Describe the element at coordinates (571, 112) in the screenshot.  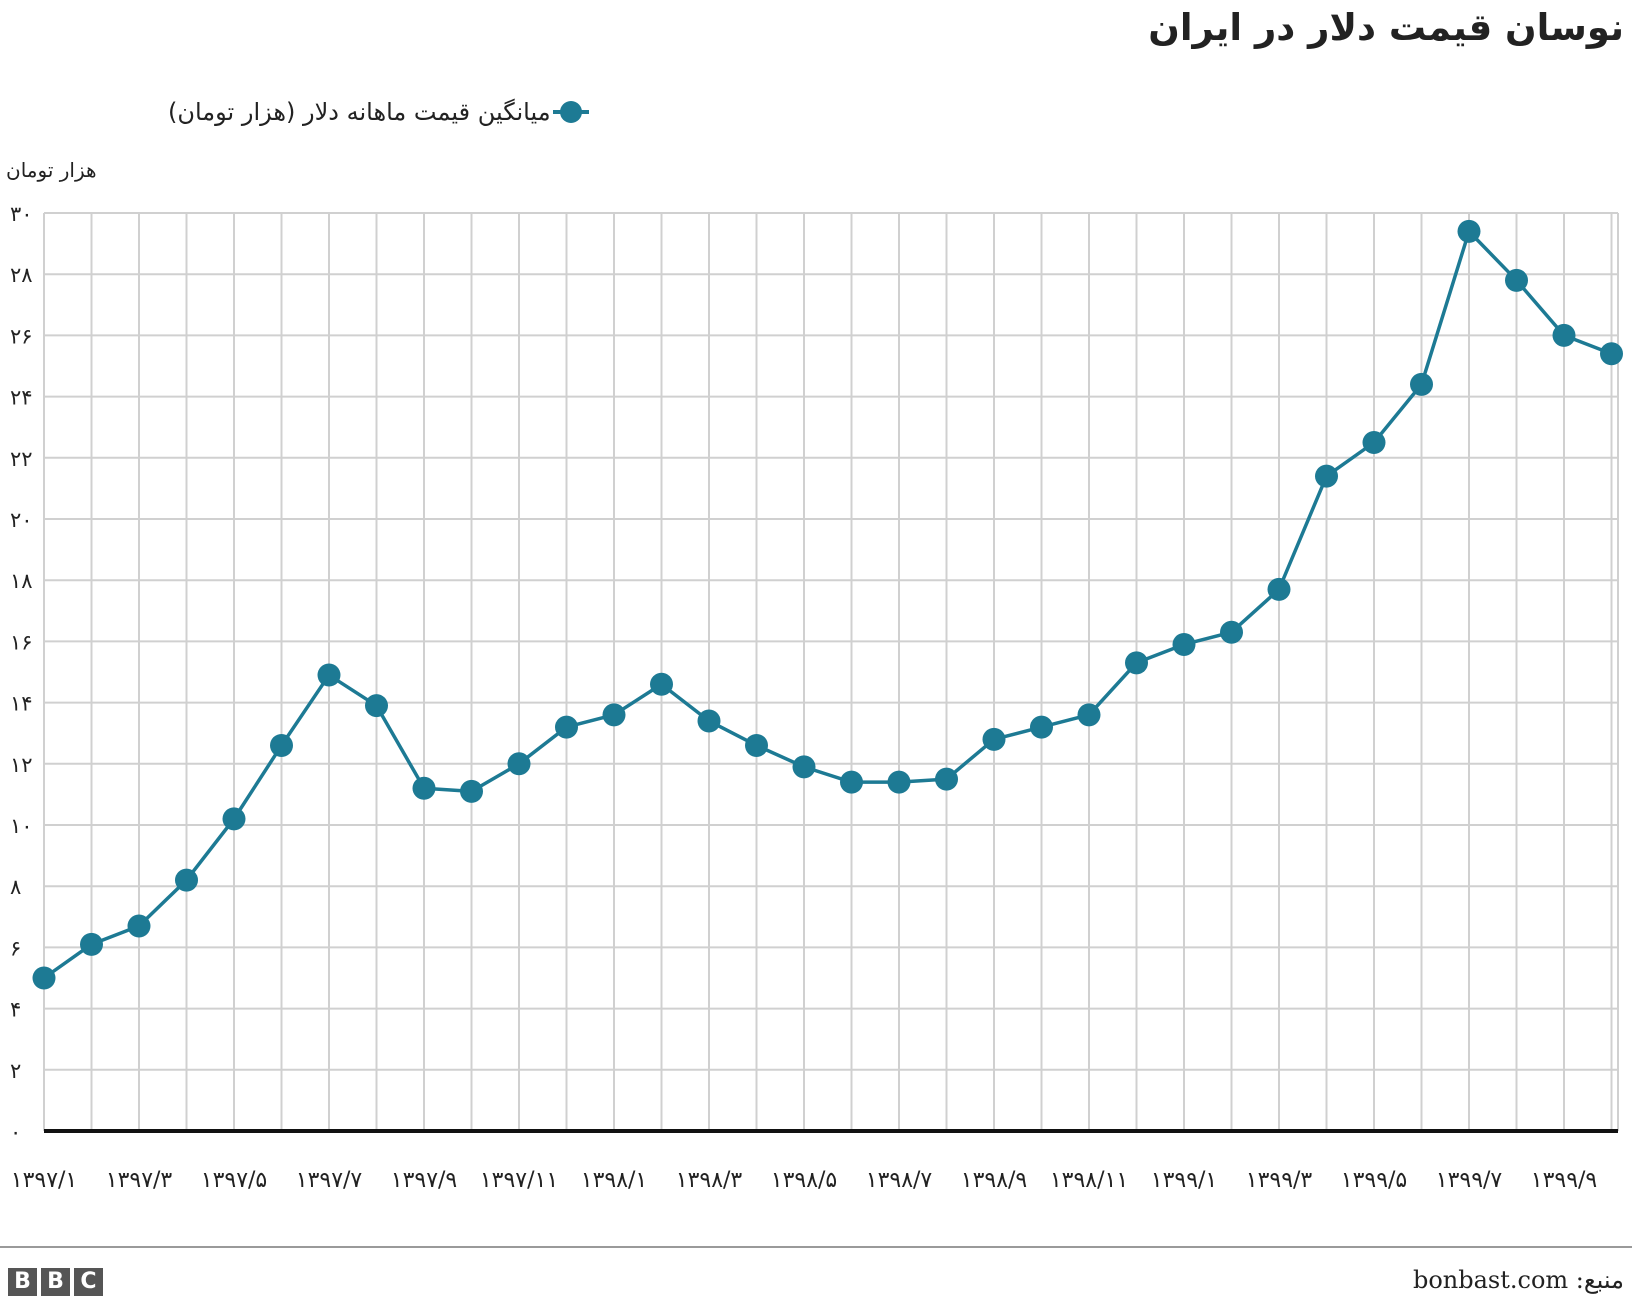
I see `legend-marker-icon` at that location.